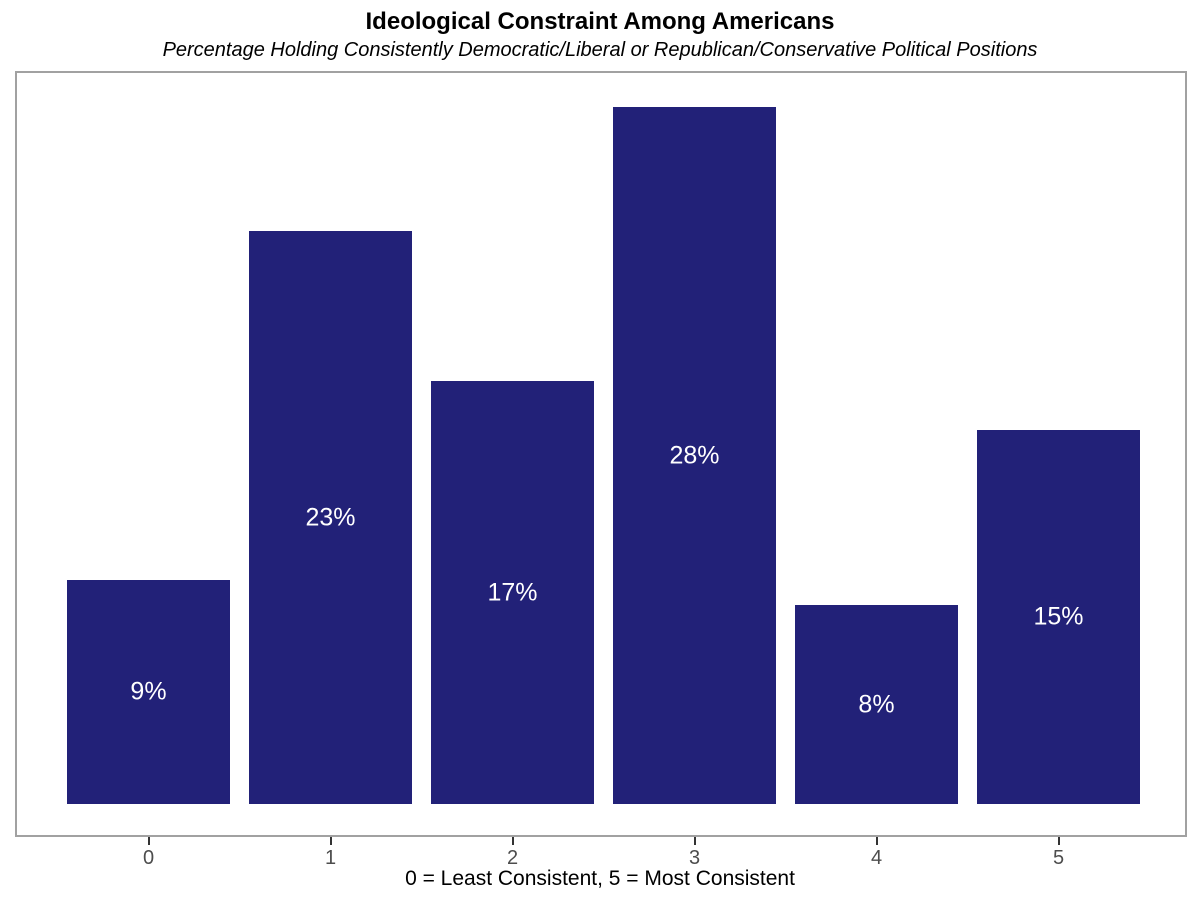 The image size is (1200, 900). I want to click on bar-5: 15%, so click(1058, 617).